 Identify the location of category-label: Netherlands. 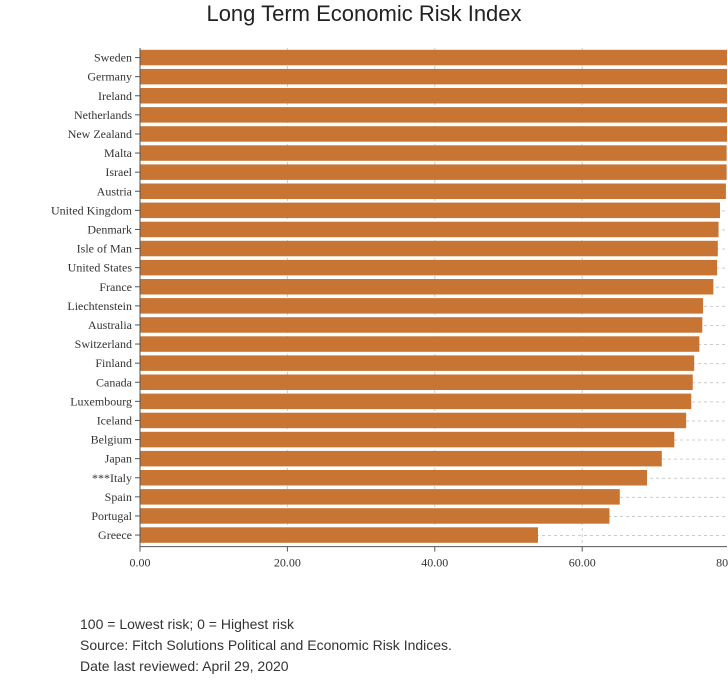
(103, 115).